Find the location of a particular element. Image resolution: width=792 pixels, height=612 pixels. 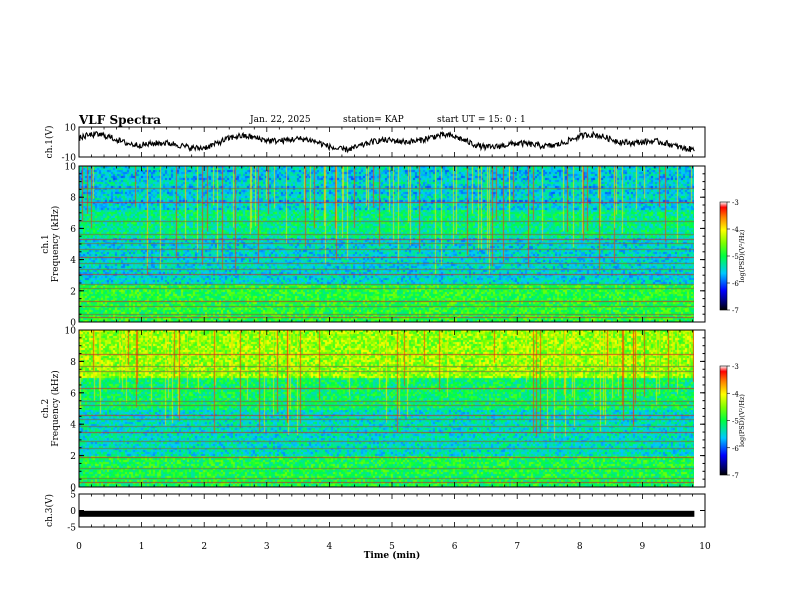

ch2-colorbar-tick-label: -7 is located at coordinates (735, 476).